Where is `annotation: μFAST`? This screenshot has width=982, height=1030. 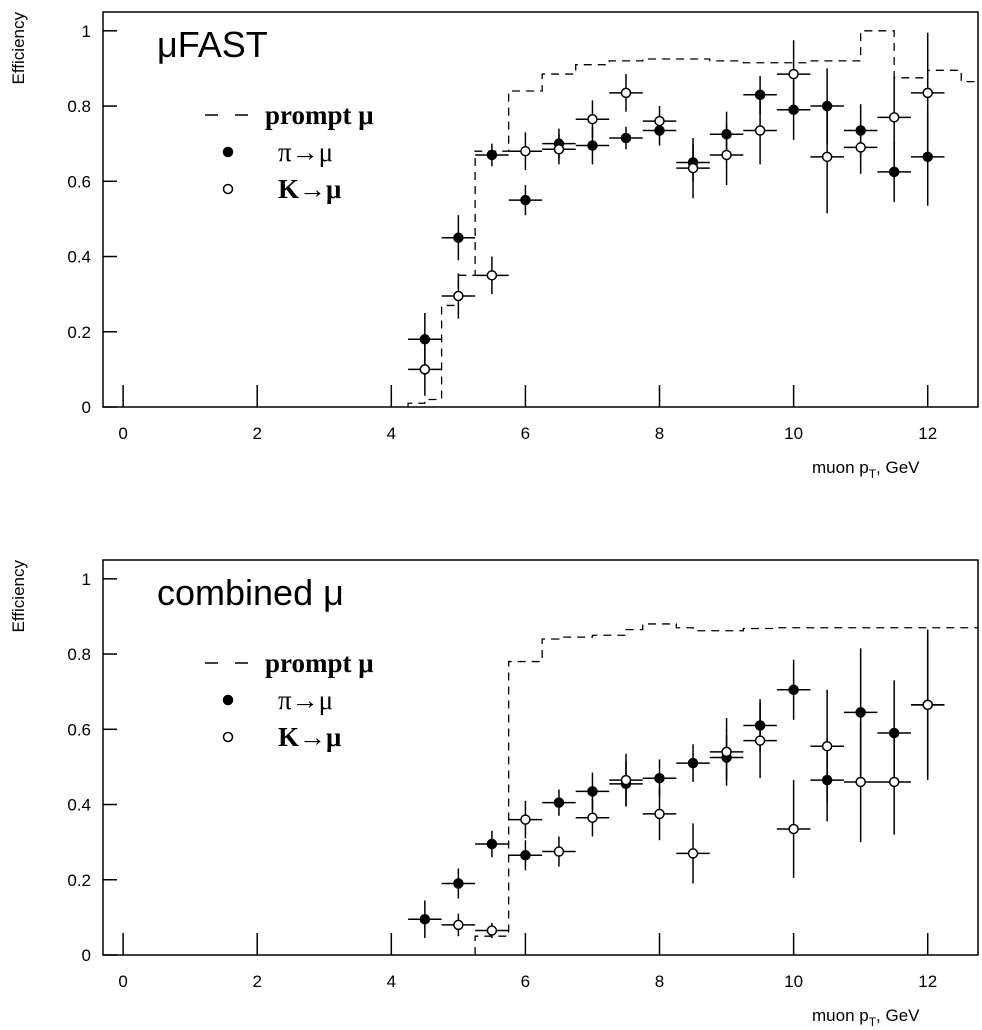
annotation: μFAST is located at coordinates (212, 44).